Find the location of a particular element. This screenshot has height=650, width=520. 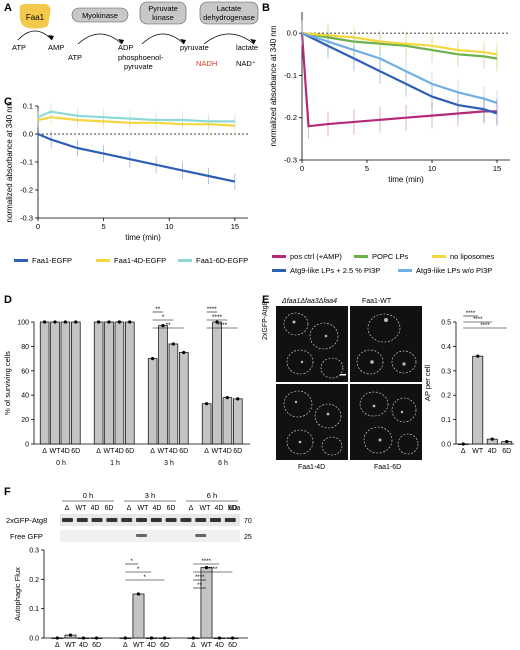

chart-e-category-label: 4D is located at coordinates (492, 451).